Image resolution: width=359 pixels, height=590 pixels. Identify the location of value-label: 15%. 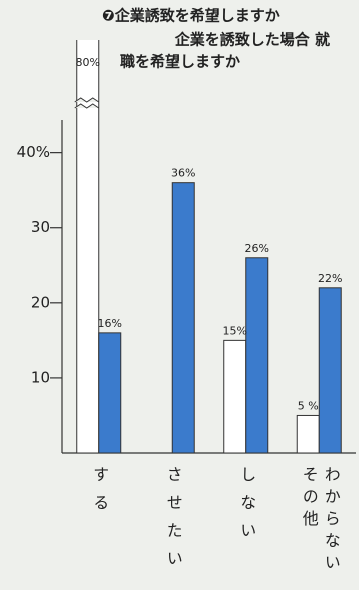
(235, 330).